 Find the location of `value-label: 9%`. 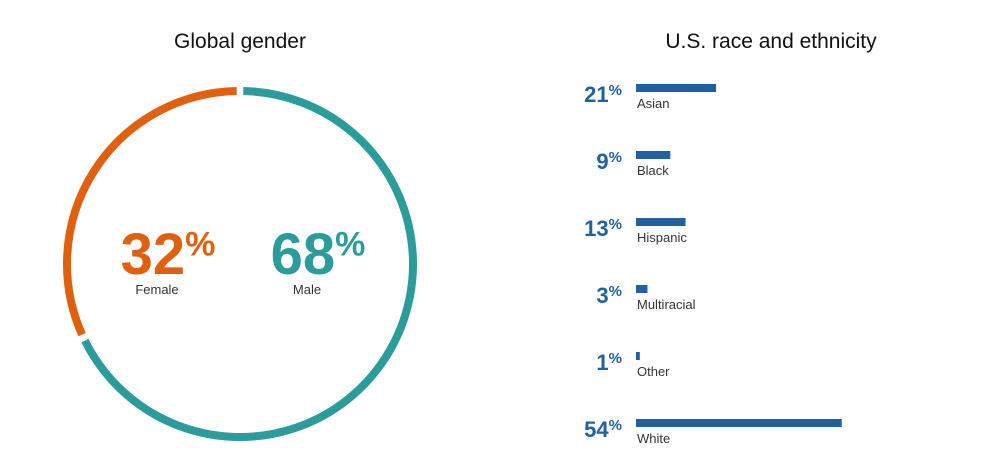

value-label: 9% is located at coordinates (609, 161).